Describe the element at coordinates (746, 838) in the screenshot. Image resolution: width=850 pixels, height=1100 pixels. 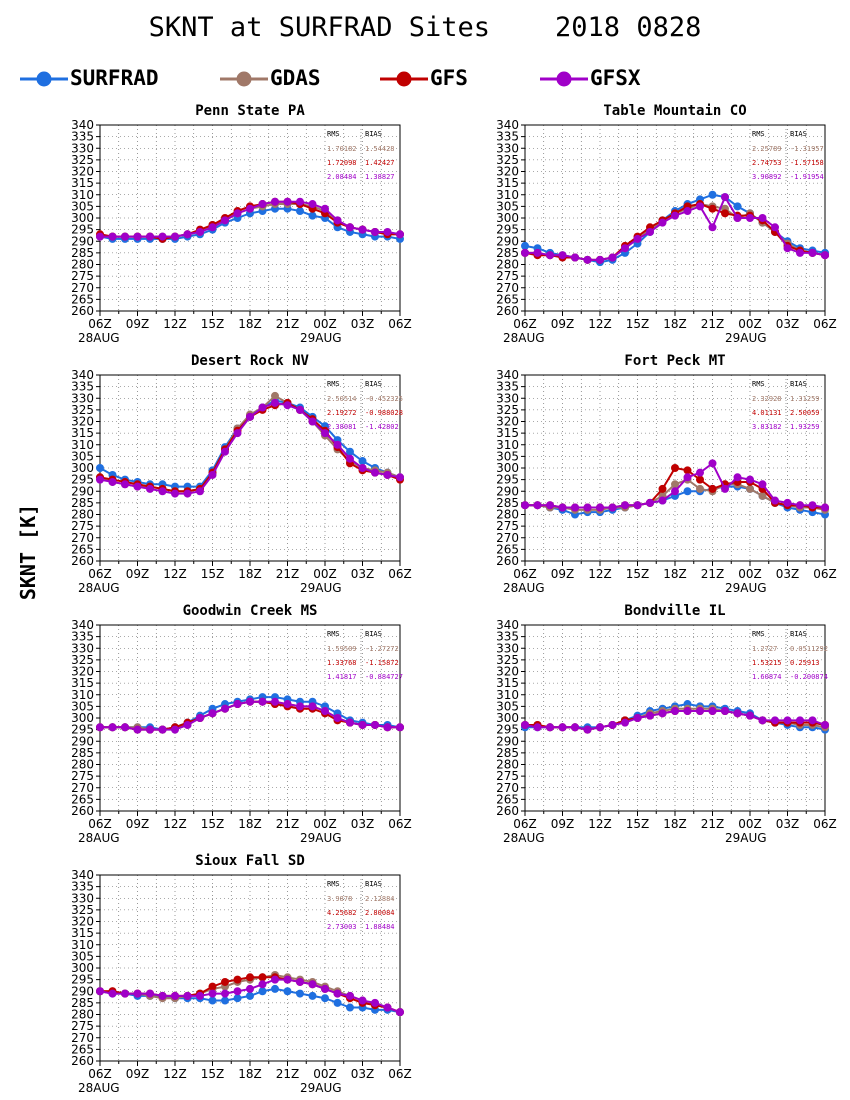
I see `x-date-label: 29AUG` at that location.